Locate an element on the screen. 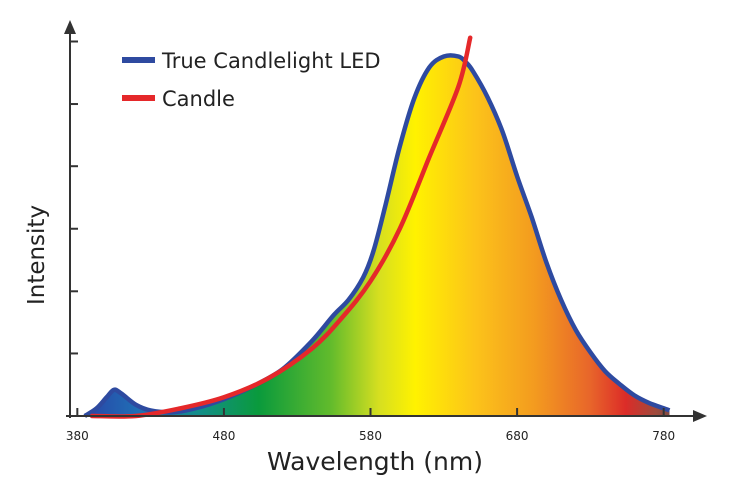 Image resolution: width=750 pixels, height=500 pixels. x-tick-label-480: 480 is located at coordinates (223, 436).